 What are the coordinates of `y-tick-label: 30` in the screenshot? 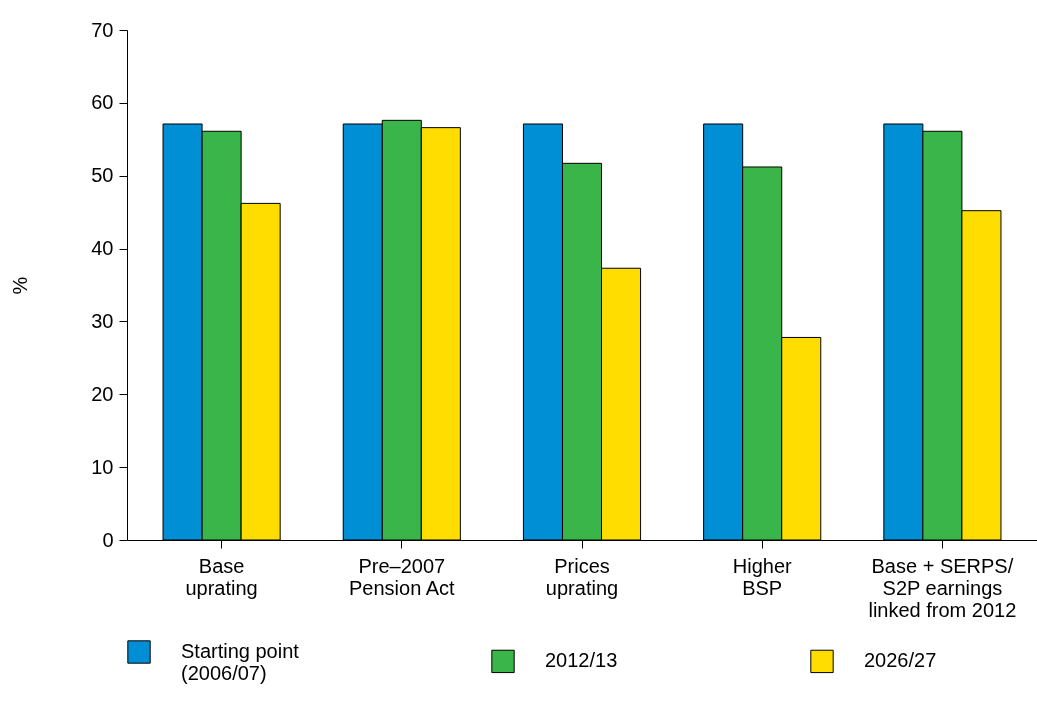 It's located at (102, 320).